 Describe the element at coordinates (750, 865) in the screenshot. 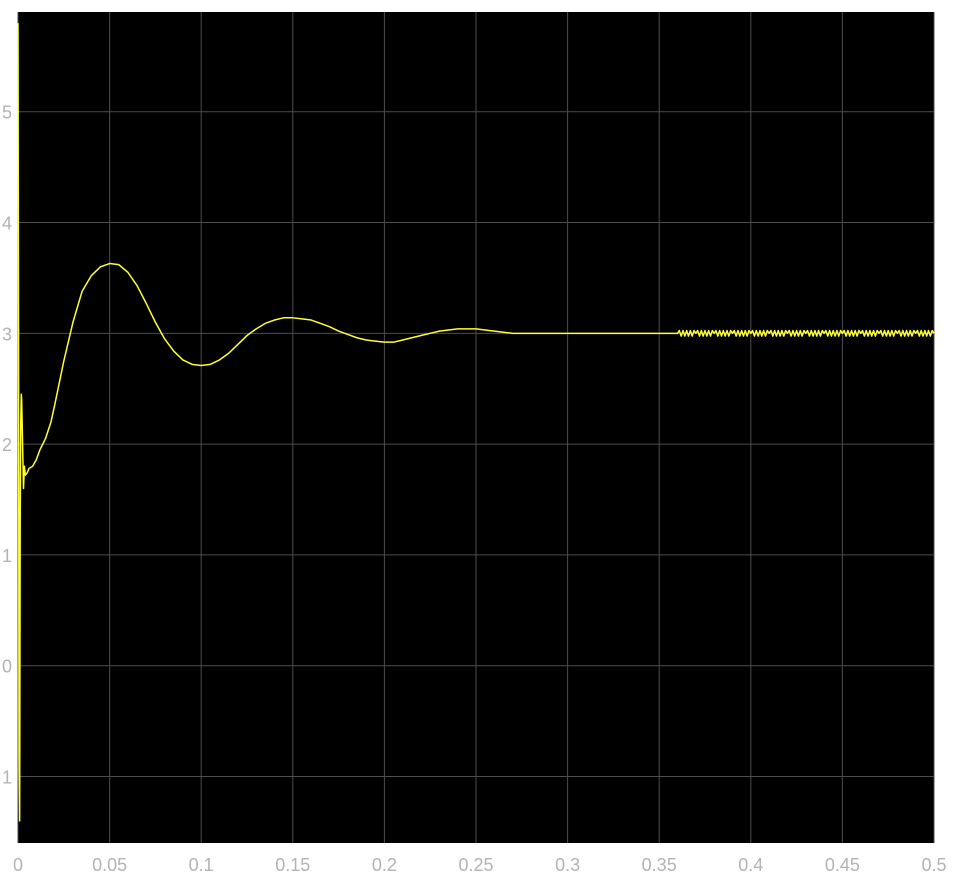

I see `x-tick-label: 0.4` at that location.